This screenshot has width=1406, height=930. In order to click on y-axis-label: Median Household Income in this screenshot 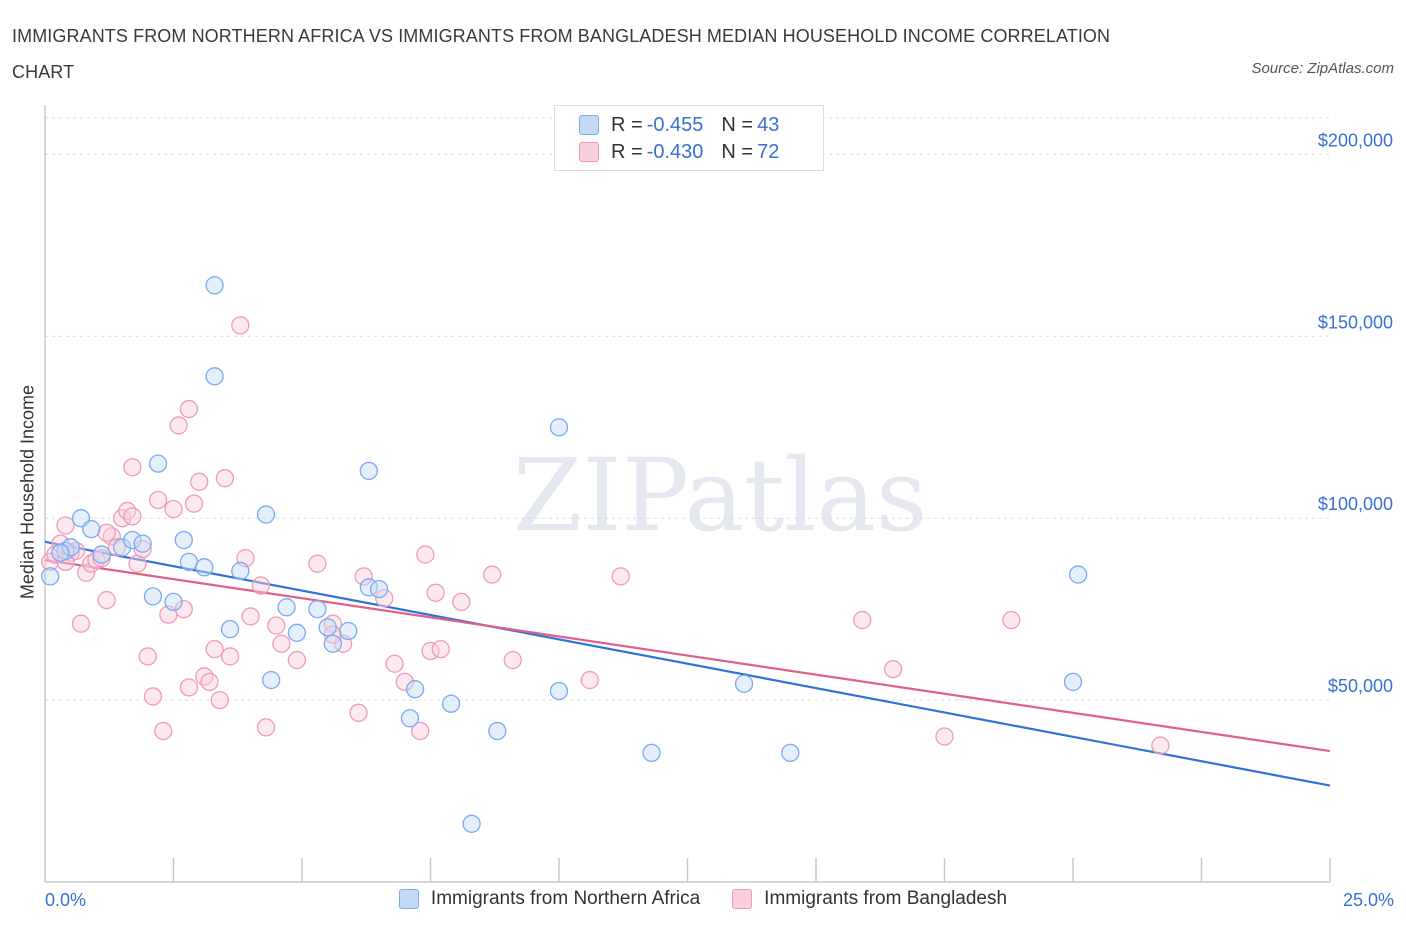, I will do `click(27, 492)`.